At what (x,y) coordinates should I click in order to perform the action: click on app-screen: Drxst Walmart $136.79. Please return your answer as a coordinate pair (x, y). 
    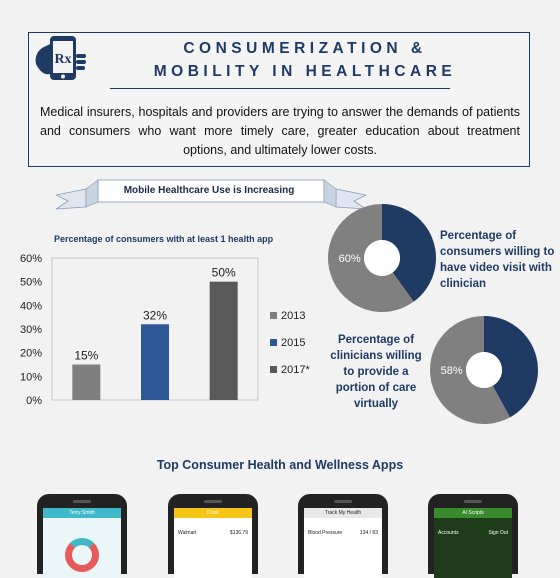
    Looking at the image, I should click on (213, 543).